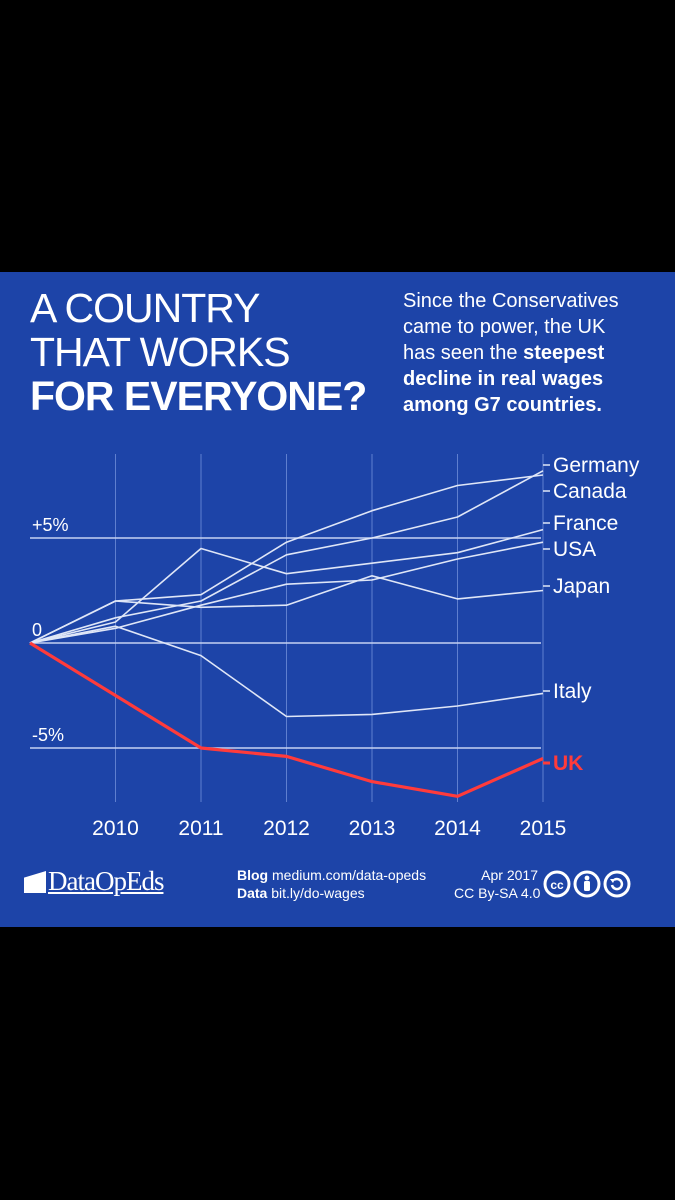 This screenshot has width=675, height=1200. Describe the element at coordinates (286, 719) in the screenshot. I see `series-line-uk` at that location.